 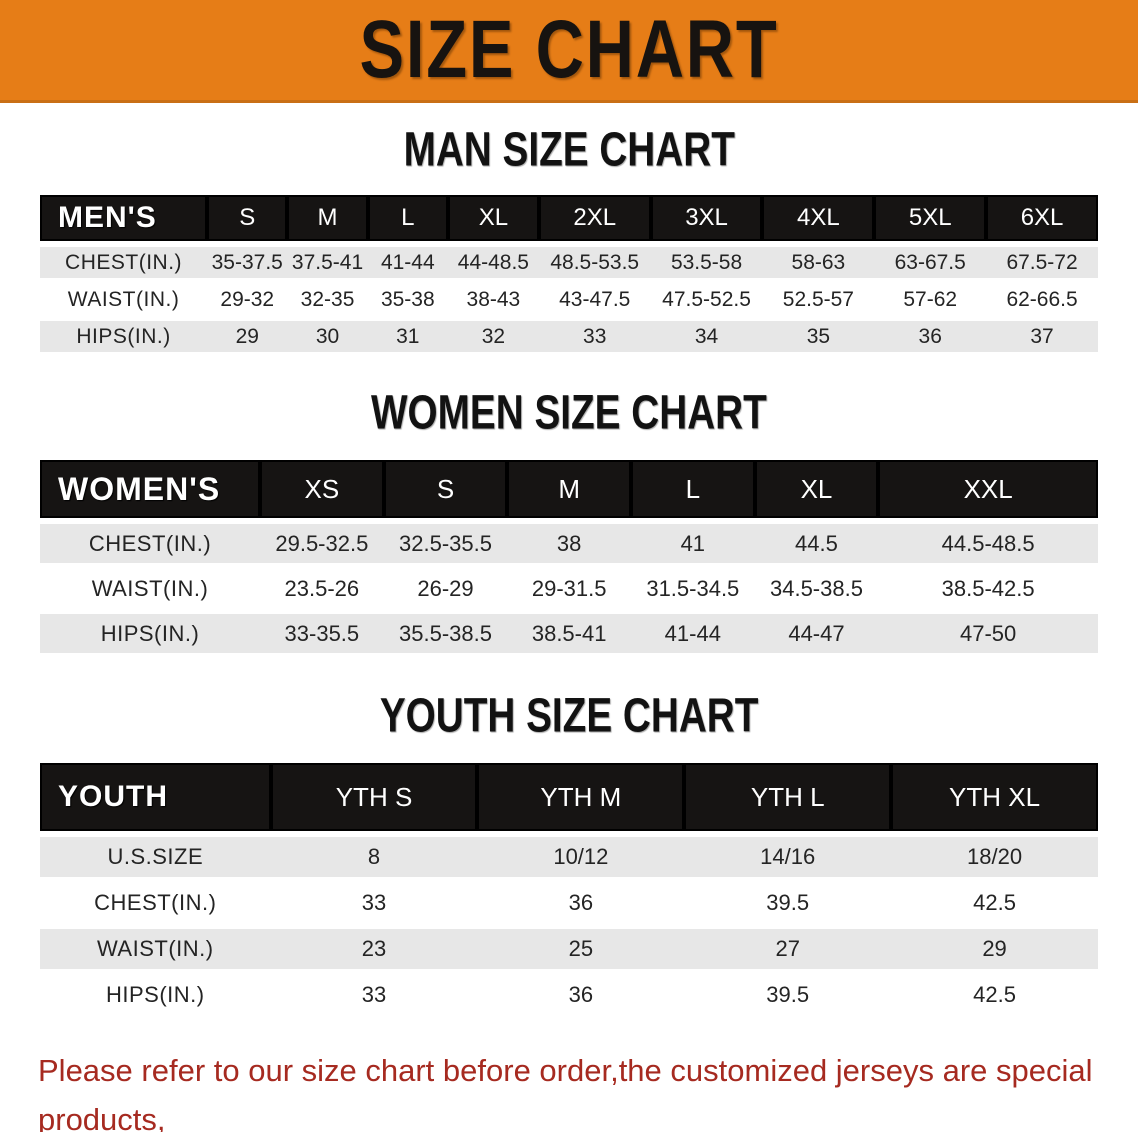 What do you see at coordinates (1042, 262) in the screenshot?
I see `measurement-value: 67.5-72` at bounding box center [1042, 262].